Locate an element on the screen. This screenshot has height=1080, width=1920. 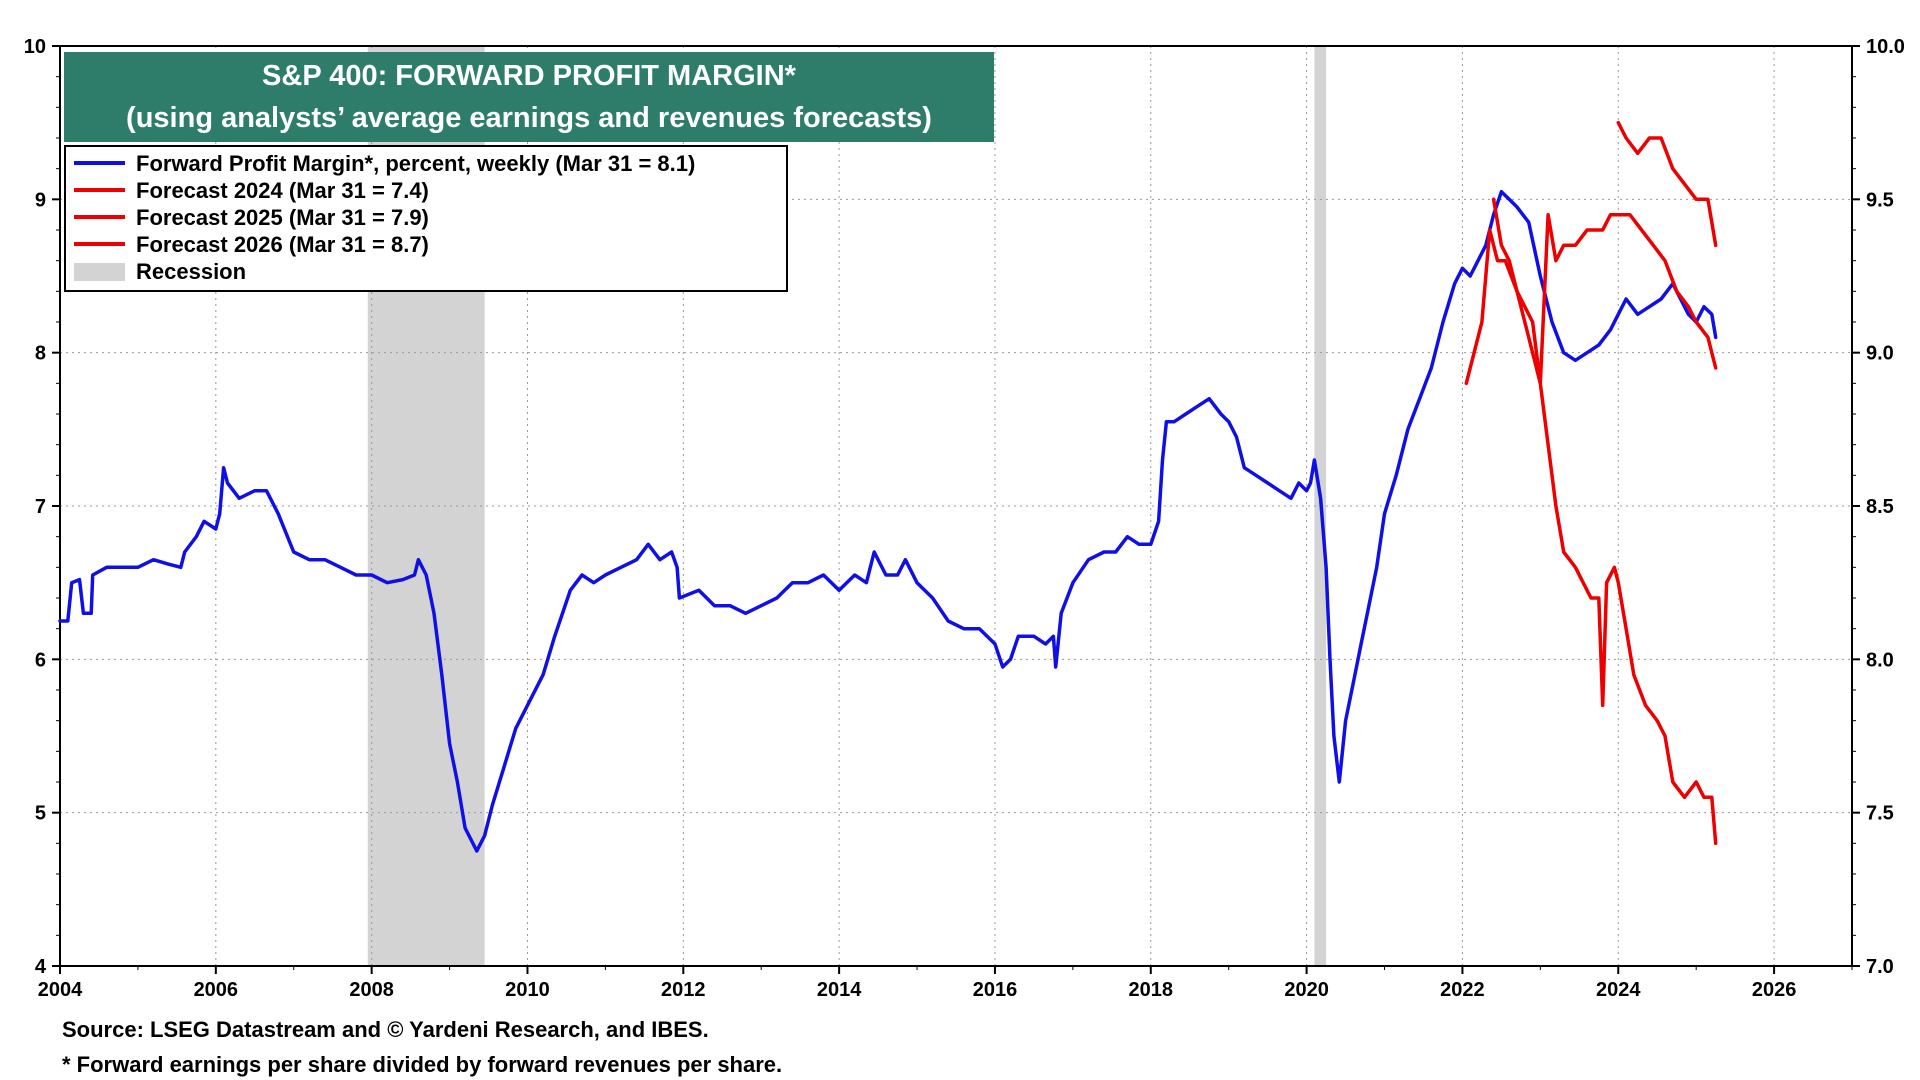
legend-label: Forecast 2025 (Mar 31 = 7.9) is located at coordinates (282, 217).